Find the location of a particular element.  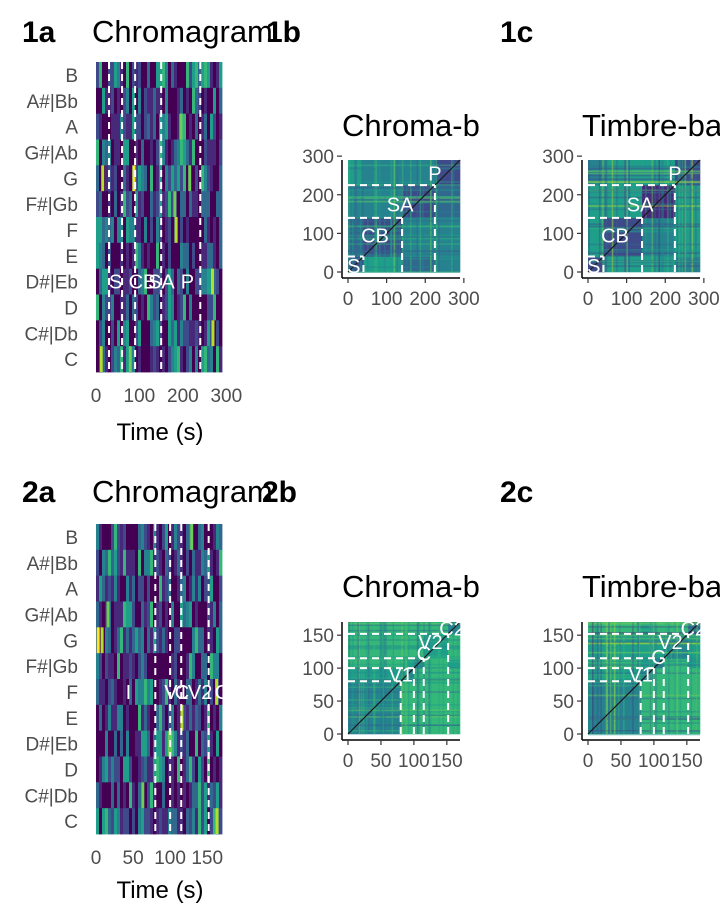

panel-title-2b: Chroma-based SSM is located at coordinates (482, 586).